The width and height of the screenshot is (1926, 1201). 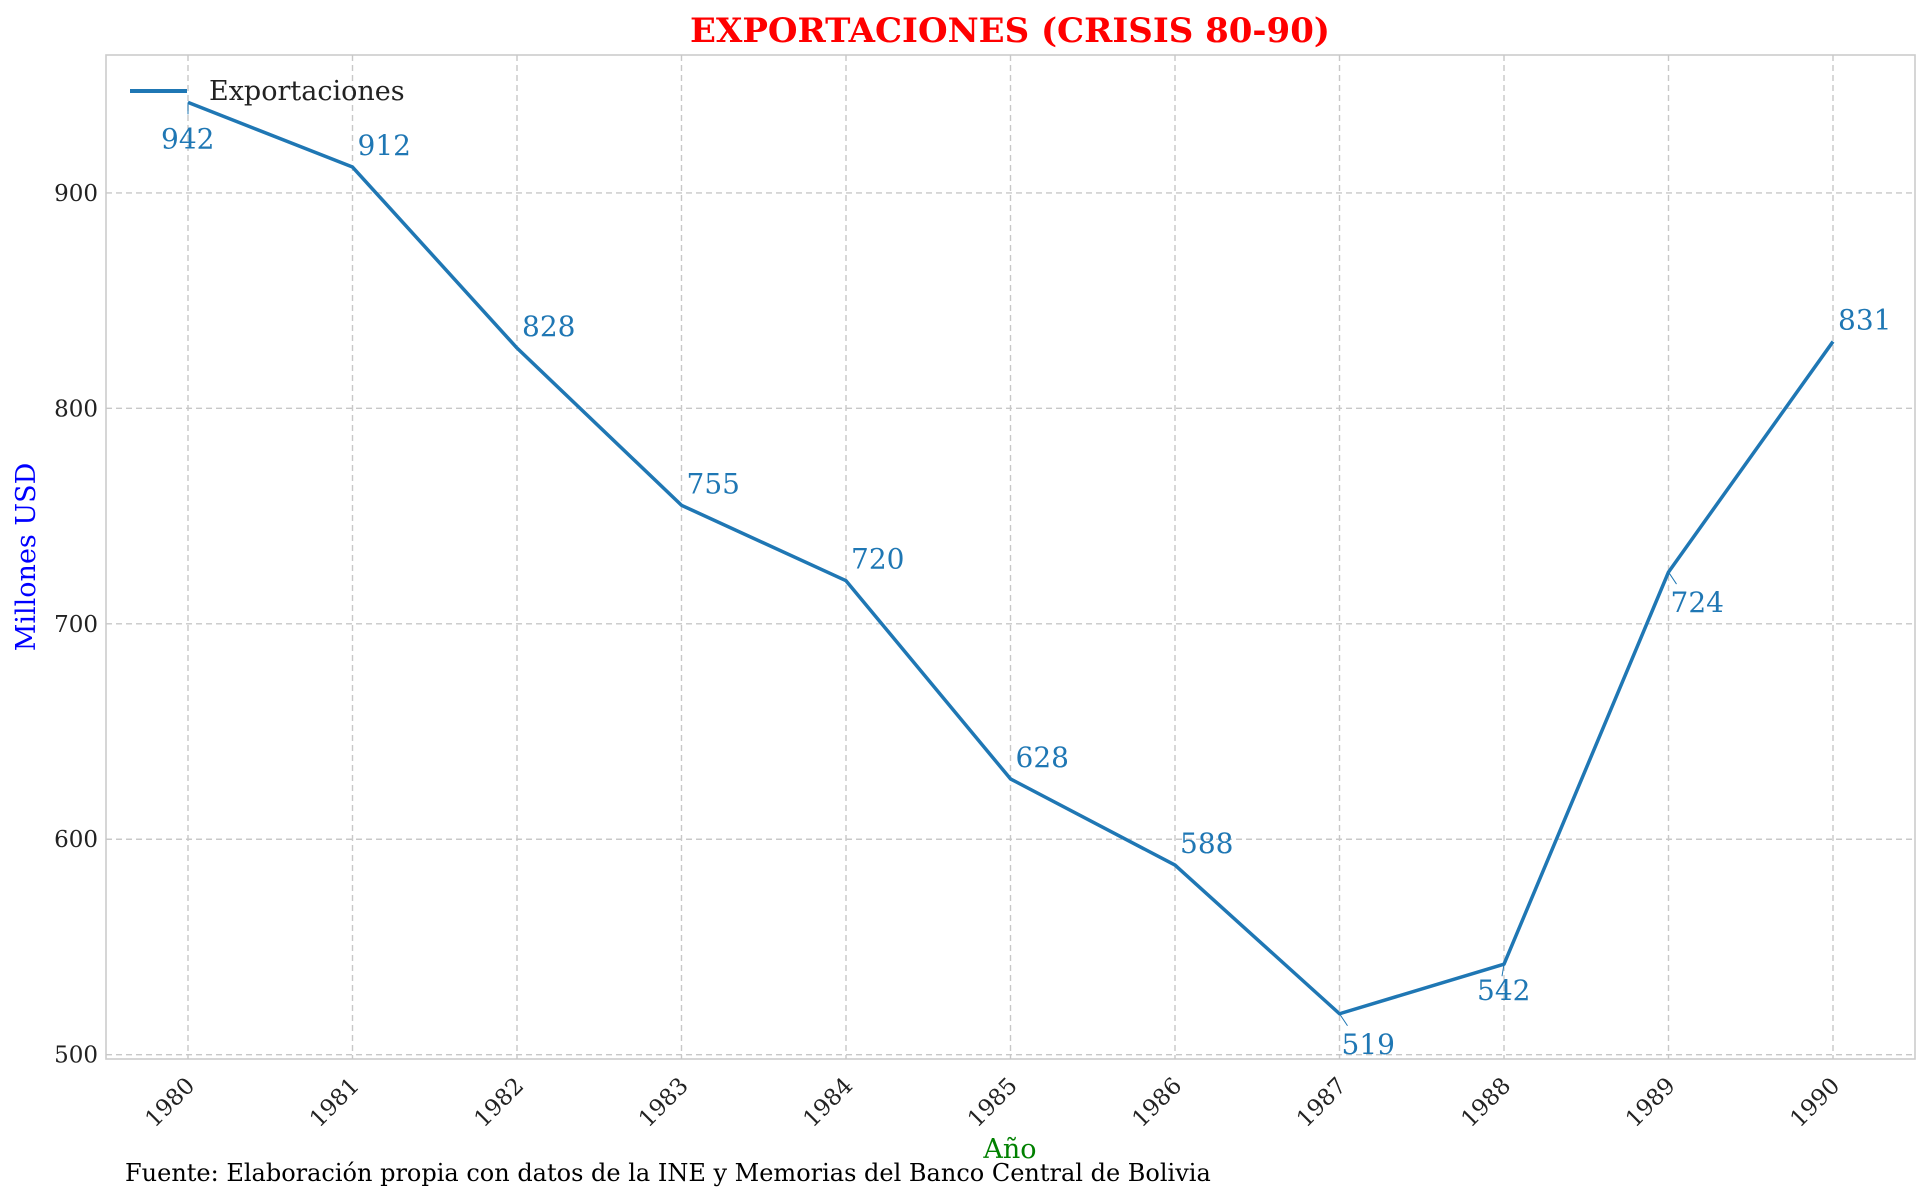 What do you see at coordinates (1864, 320) in the screenshot?
I see `data-label: 831` at bounding box center [1864, 320].